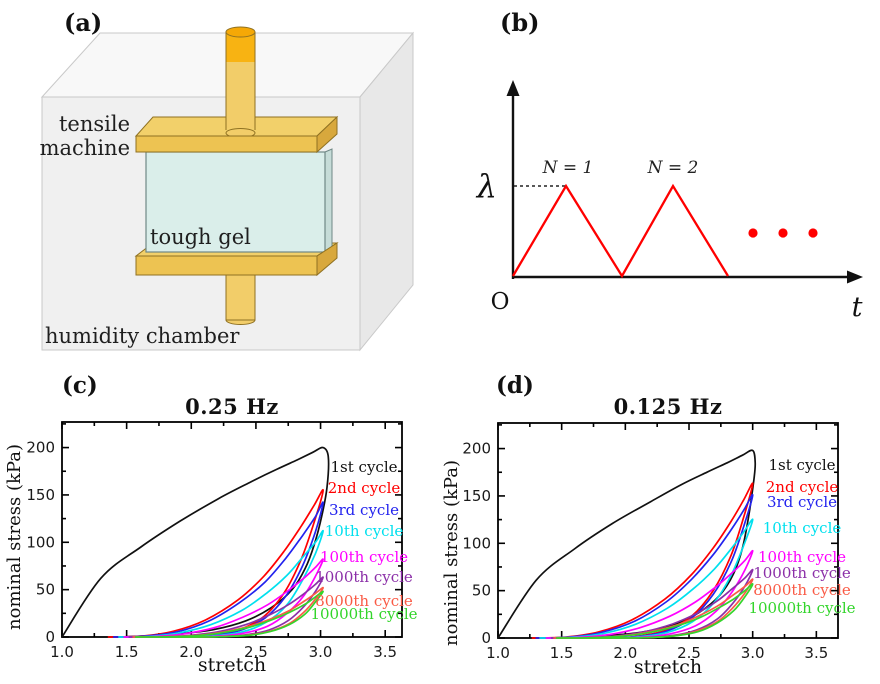 This screenshot has height=684, width=880. I want to click on chart-c-xlabel: stretch, so click(232, 665).